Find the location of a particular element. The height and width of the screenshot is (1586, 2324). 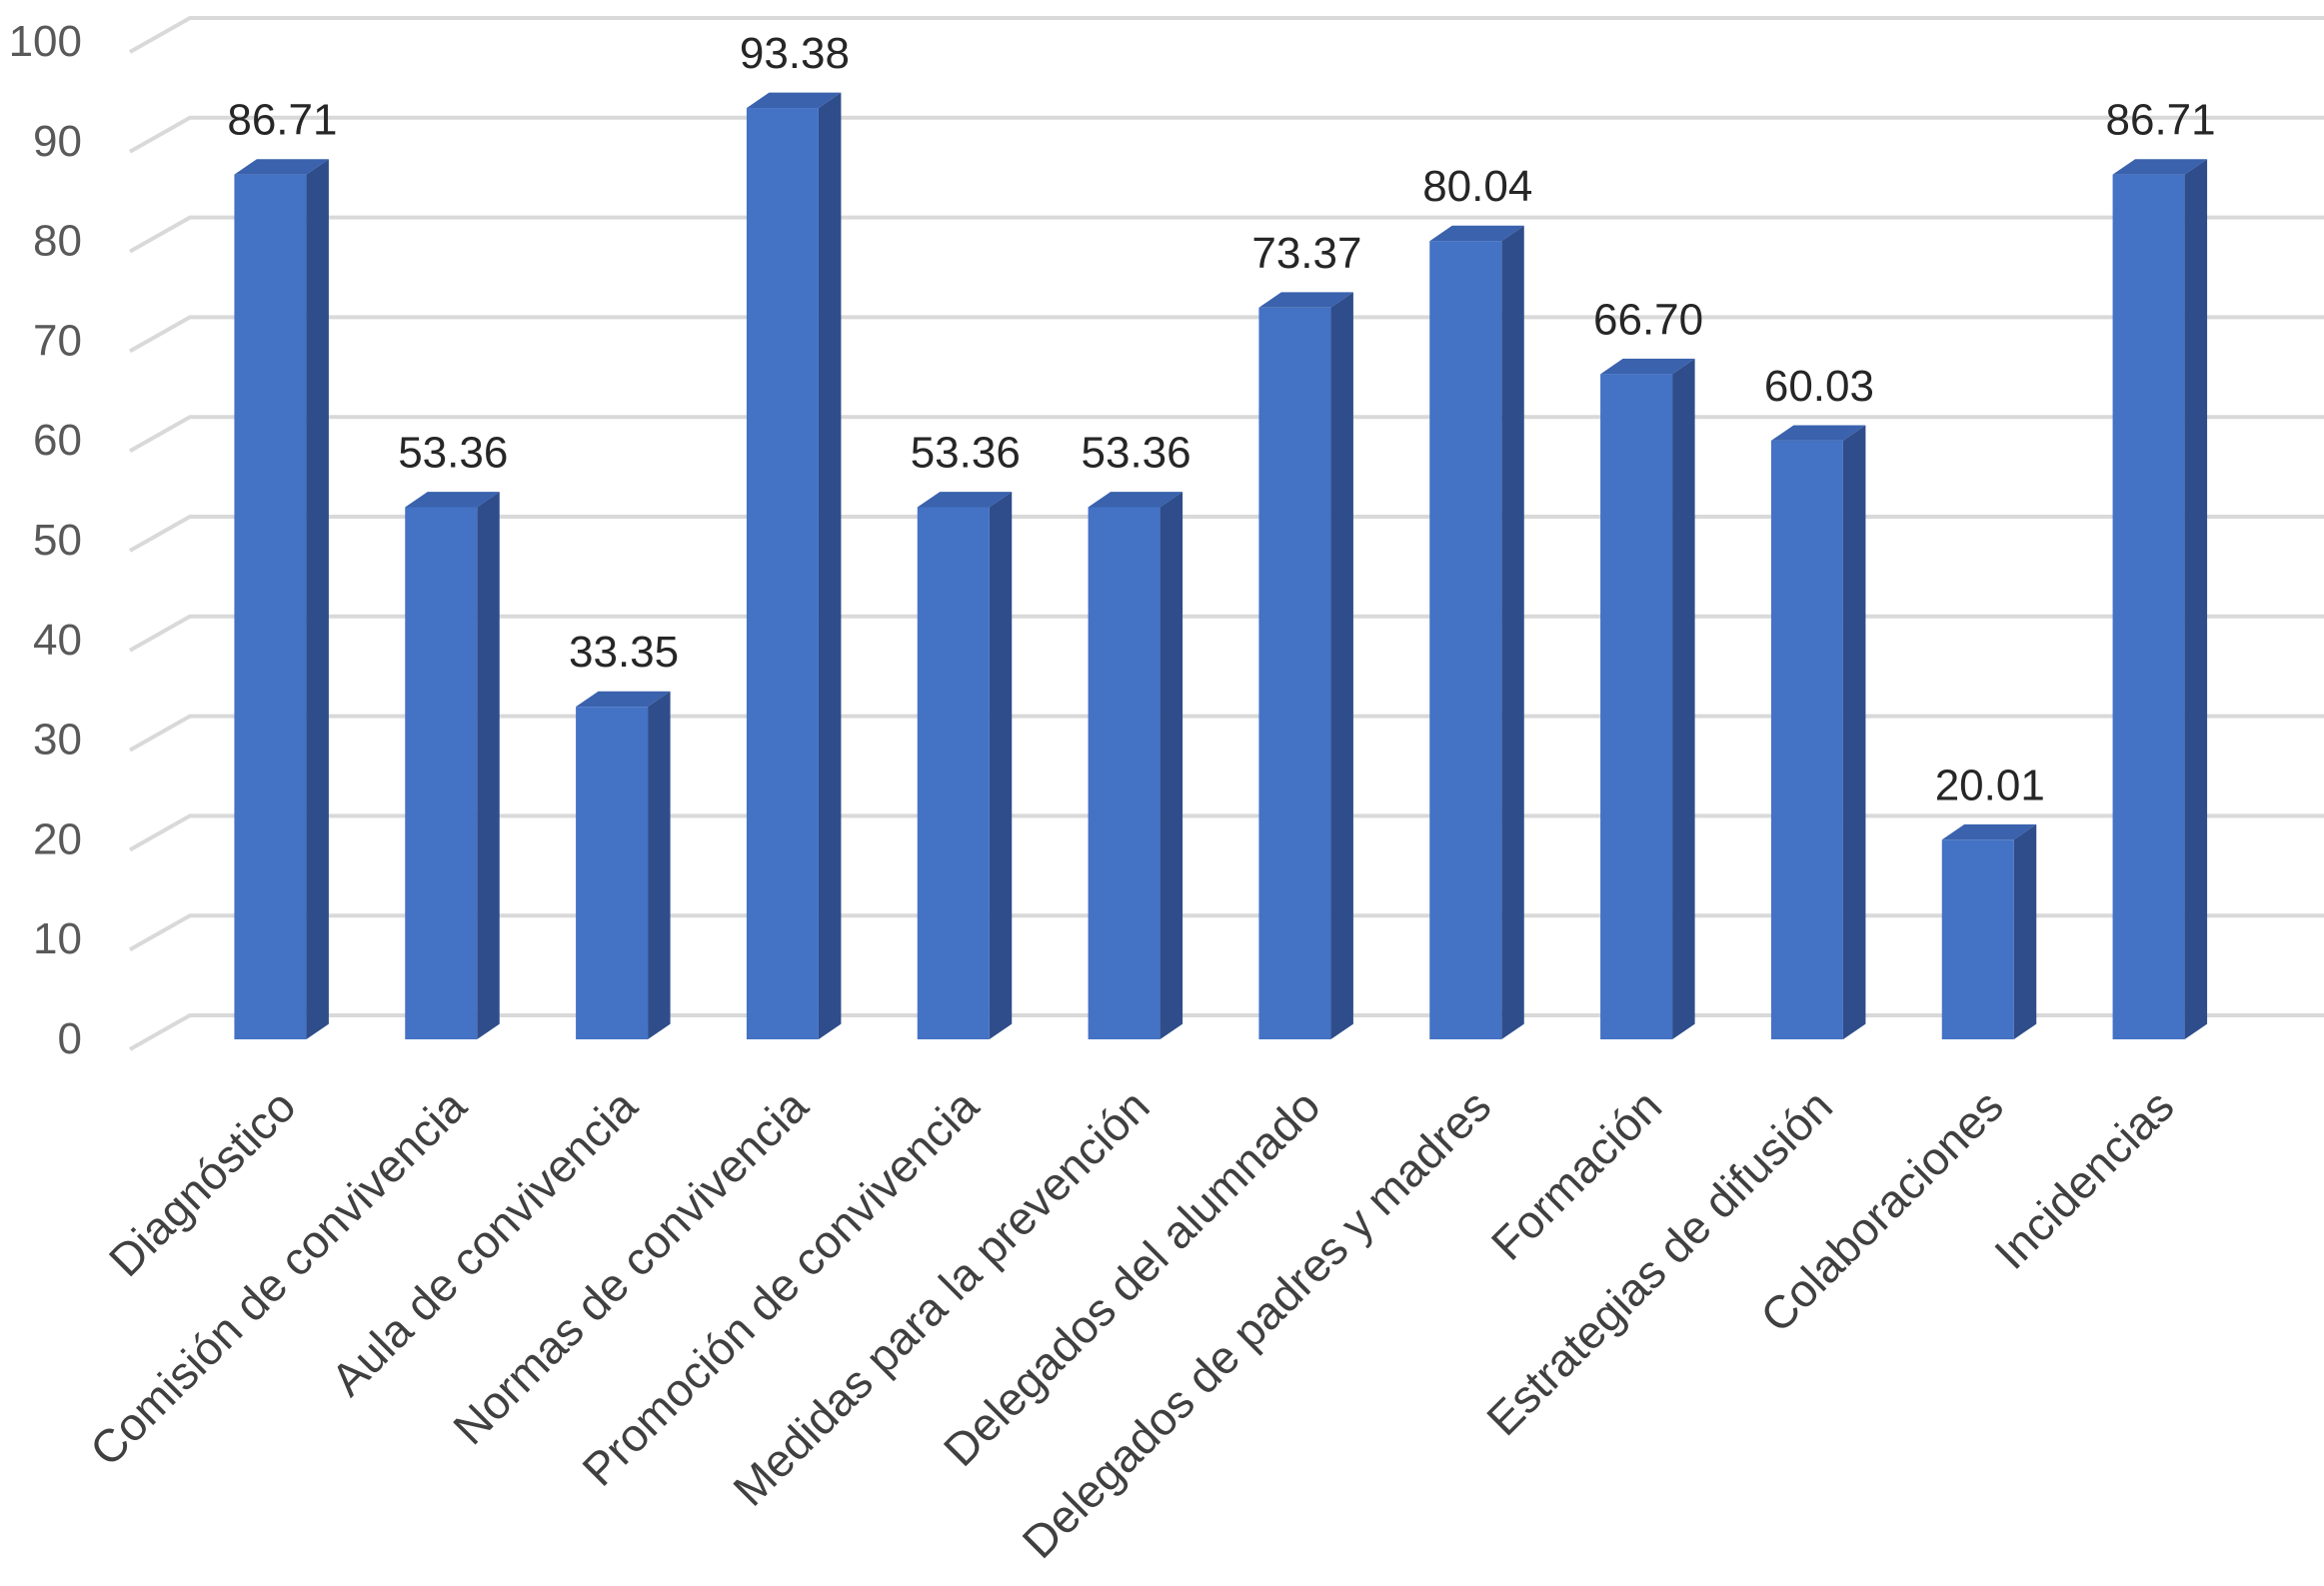

y-tick-label: 20 is located at coordinates (57, 838).